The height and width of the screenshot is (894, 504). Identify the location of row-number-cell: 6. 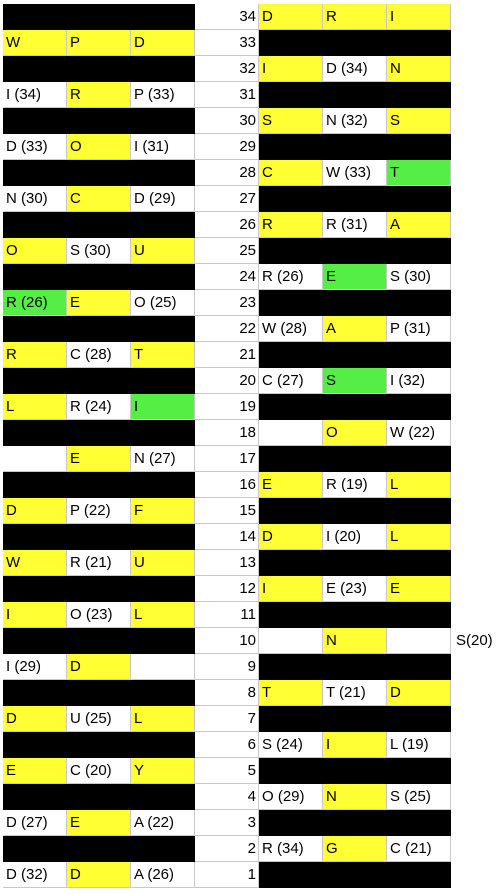
(227, 745).